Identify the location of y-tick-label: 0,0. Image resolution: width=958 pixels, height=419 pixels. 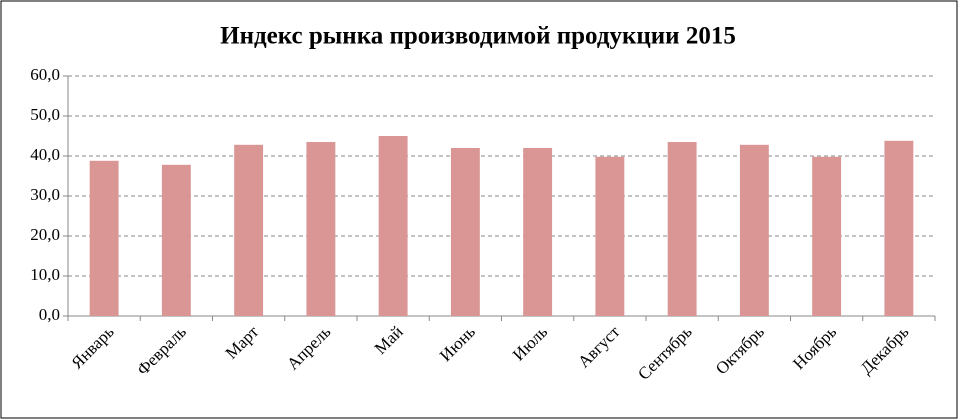
(49, 314).